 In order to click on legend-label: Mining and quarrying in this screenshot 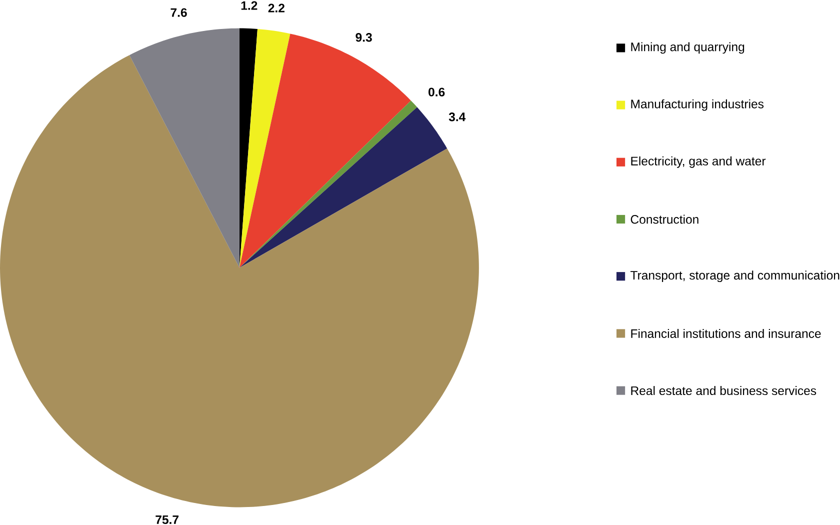, I will do `click(687, 48)`.